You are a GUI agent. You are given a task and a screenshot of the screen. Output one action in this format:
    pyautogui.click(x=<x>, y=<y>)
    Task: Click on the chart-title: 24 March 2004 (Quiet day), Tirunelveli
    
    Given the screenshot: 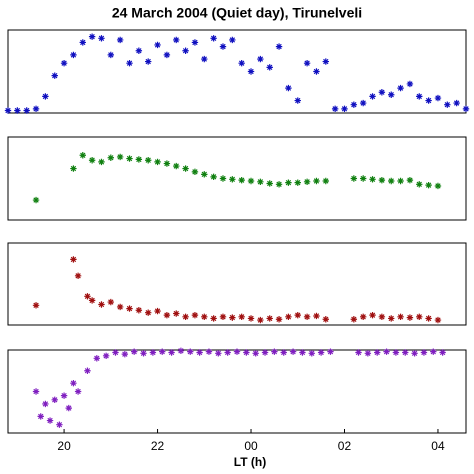 What is the action you would take?
    pyautogui.click(x=237, y=13)
    